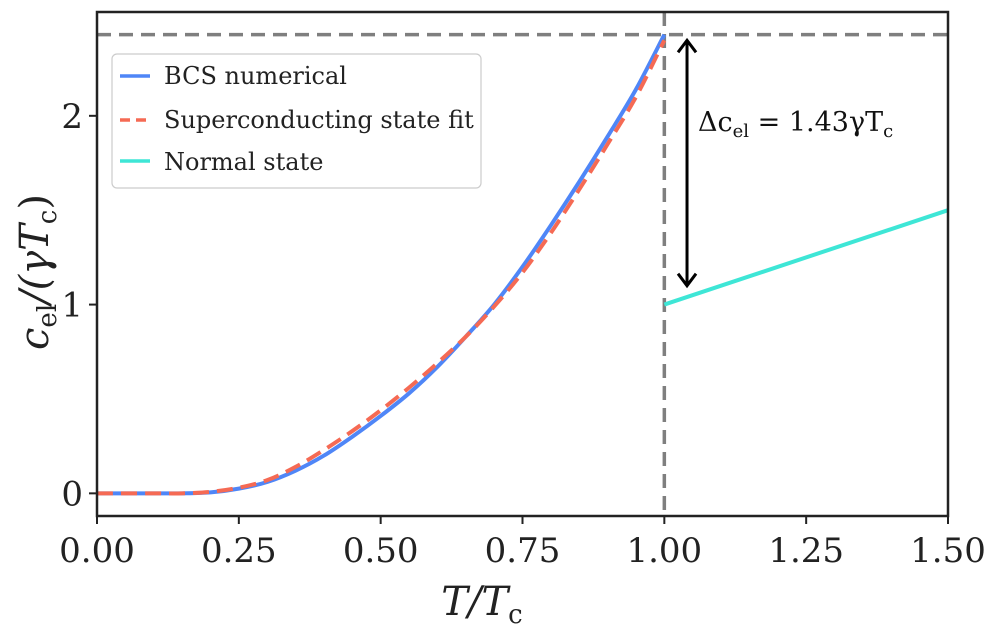  What do you see at coordinates (319, 120) in the screenshot?
I see `legend-label-fit: Superconducting state fit` at bounding box center [319, 120].